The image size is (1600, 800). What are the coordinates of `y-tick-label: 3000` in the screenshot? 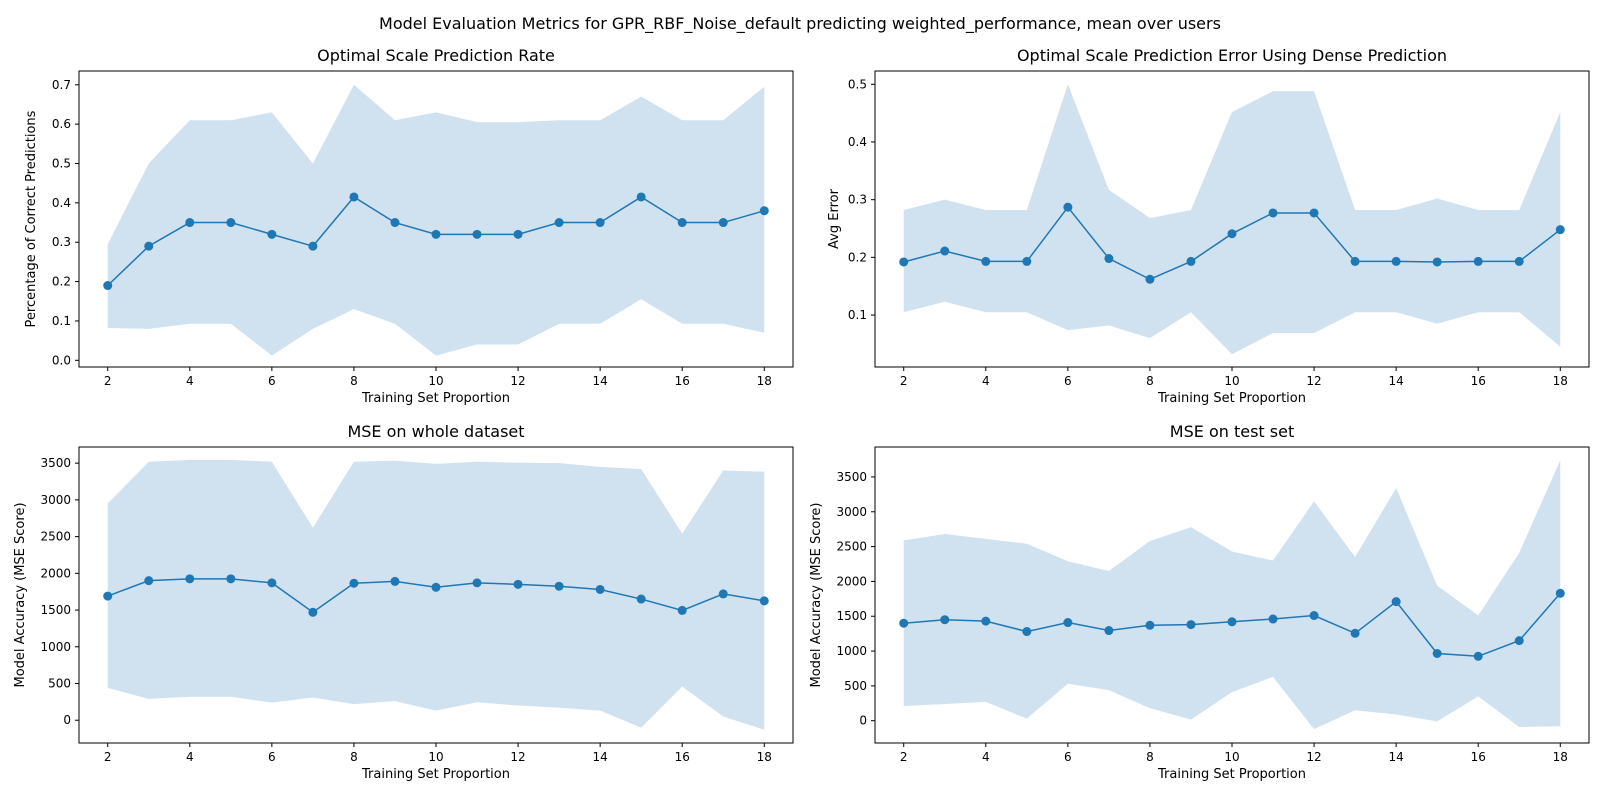 It's located at (851, 512).